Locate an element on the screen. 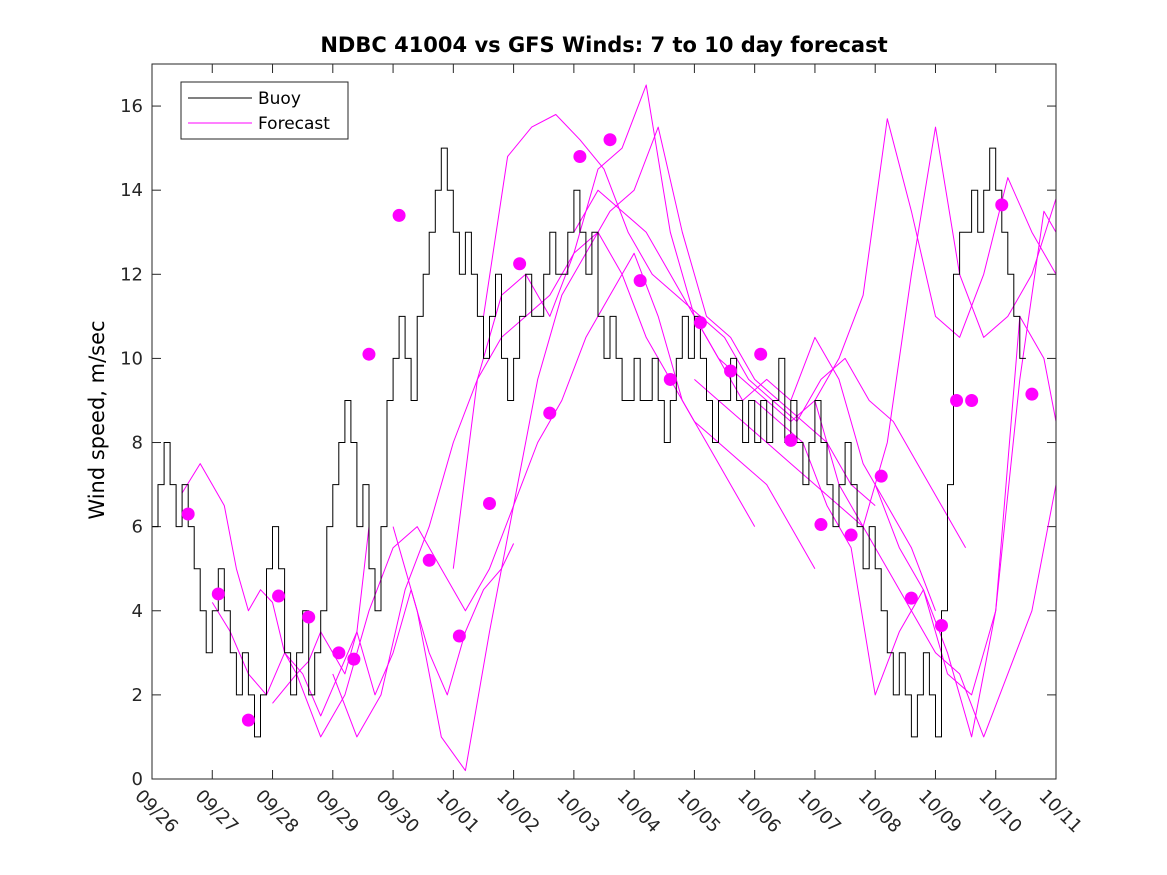 This screenshot has width=1167, height=875. legend: Buoy Forecast is located at coordinates (264, 110).